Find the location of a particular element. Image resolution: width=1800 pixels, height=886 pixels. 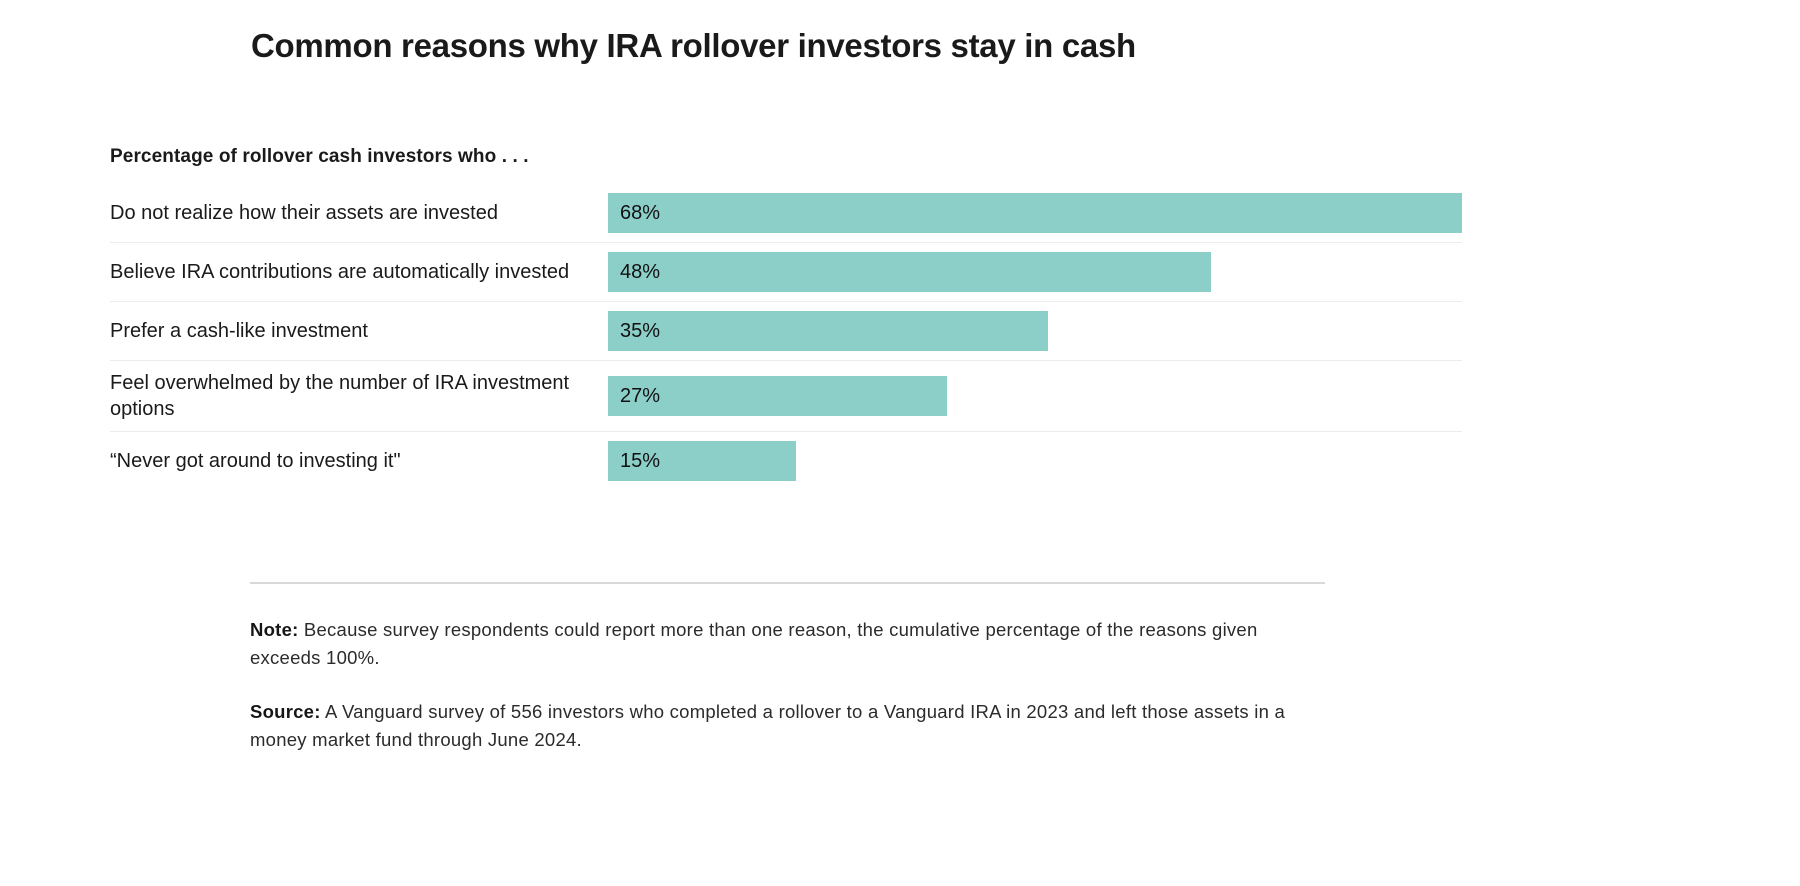

bar-value-label: 27% is located at coordinates (640, 395).